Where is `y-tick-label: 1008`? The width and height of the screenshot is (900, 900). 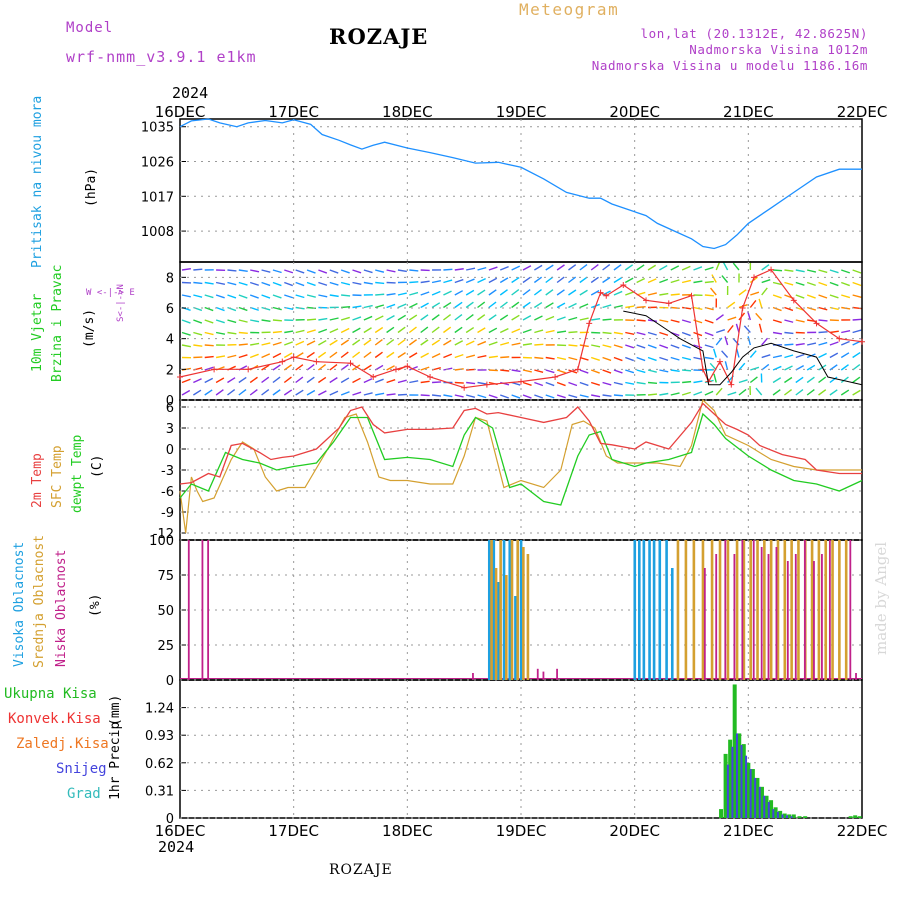 y-tick-label: 1008 is located at coordinates (157, 232).